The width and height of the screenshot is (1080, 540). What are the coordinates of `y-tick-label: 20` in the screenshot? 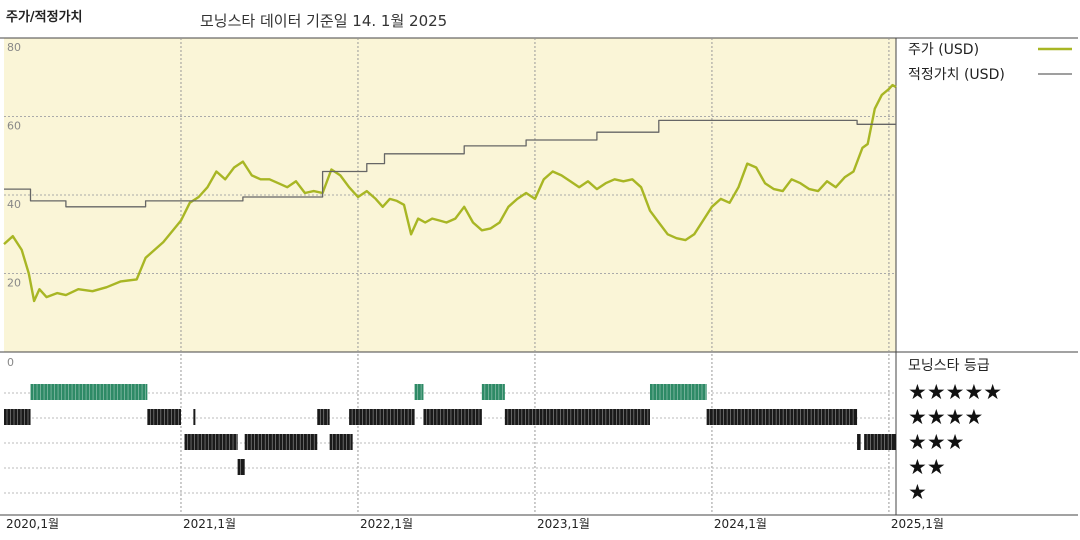 It's located at (14, 283).